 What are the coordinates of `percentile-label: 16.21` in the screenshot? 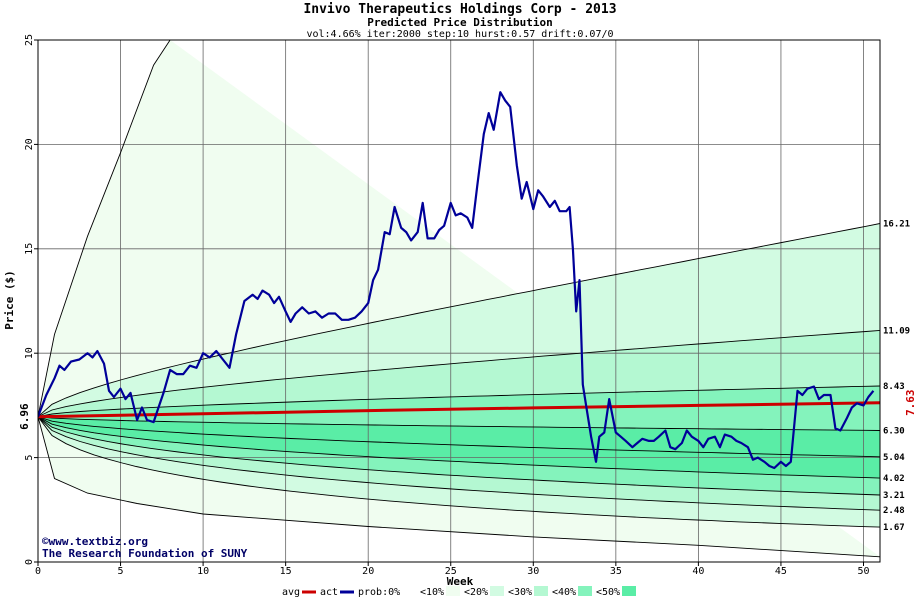 It's located at (896, 225).